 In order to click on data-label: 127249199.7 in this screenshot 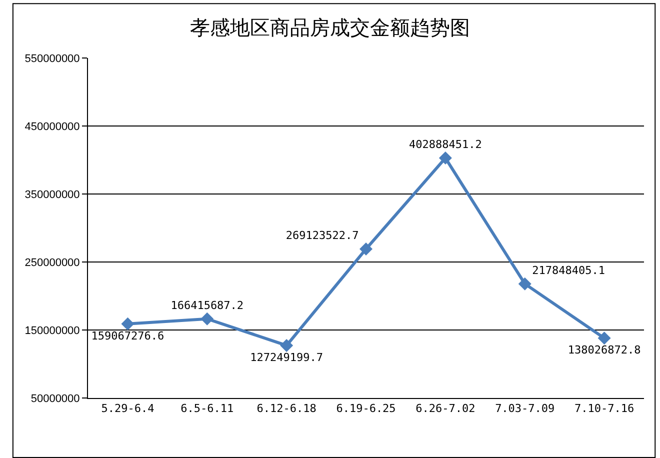, I will do `click(286, 357)`.